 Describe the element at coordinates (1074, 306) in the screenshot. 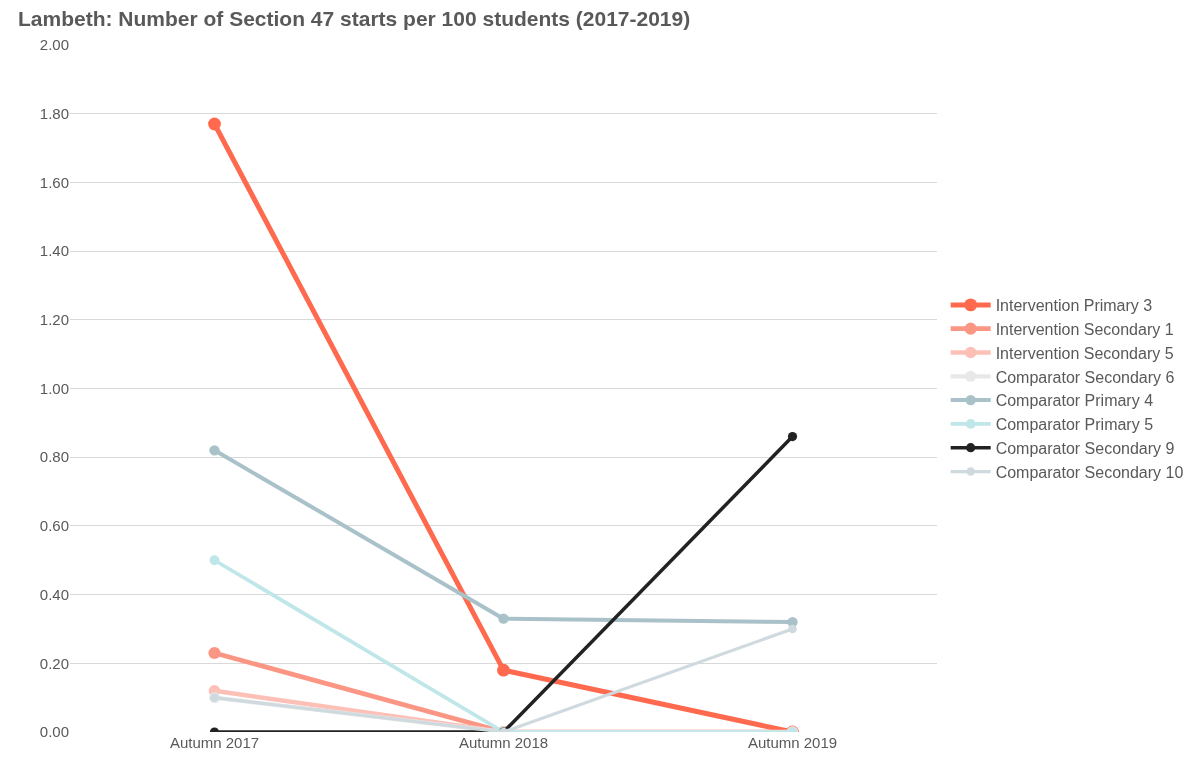

I see `legend-label: Intervention Primary 3` at that location.